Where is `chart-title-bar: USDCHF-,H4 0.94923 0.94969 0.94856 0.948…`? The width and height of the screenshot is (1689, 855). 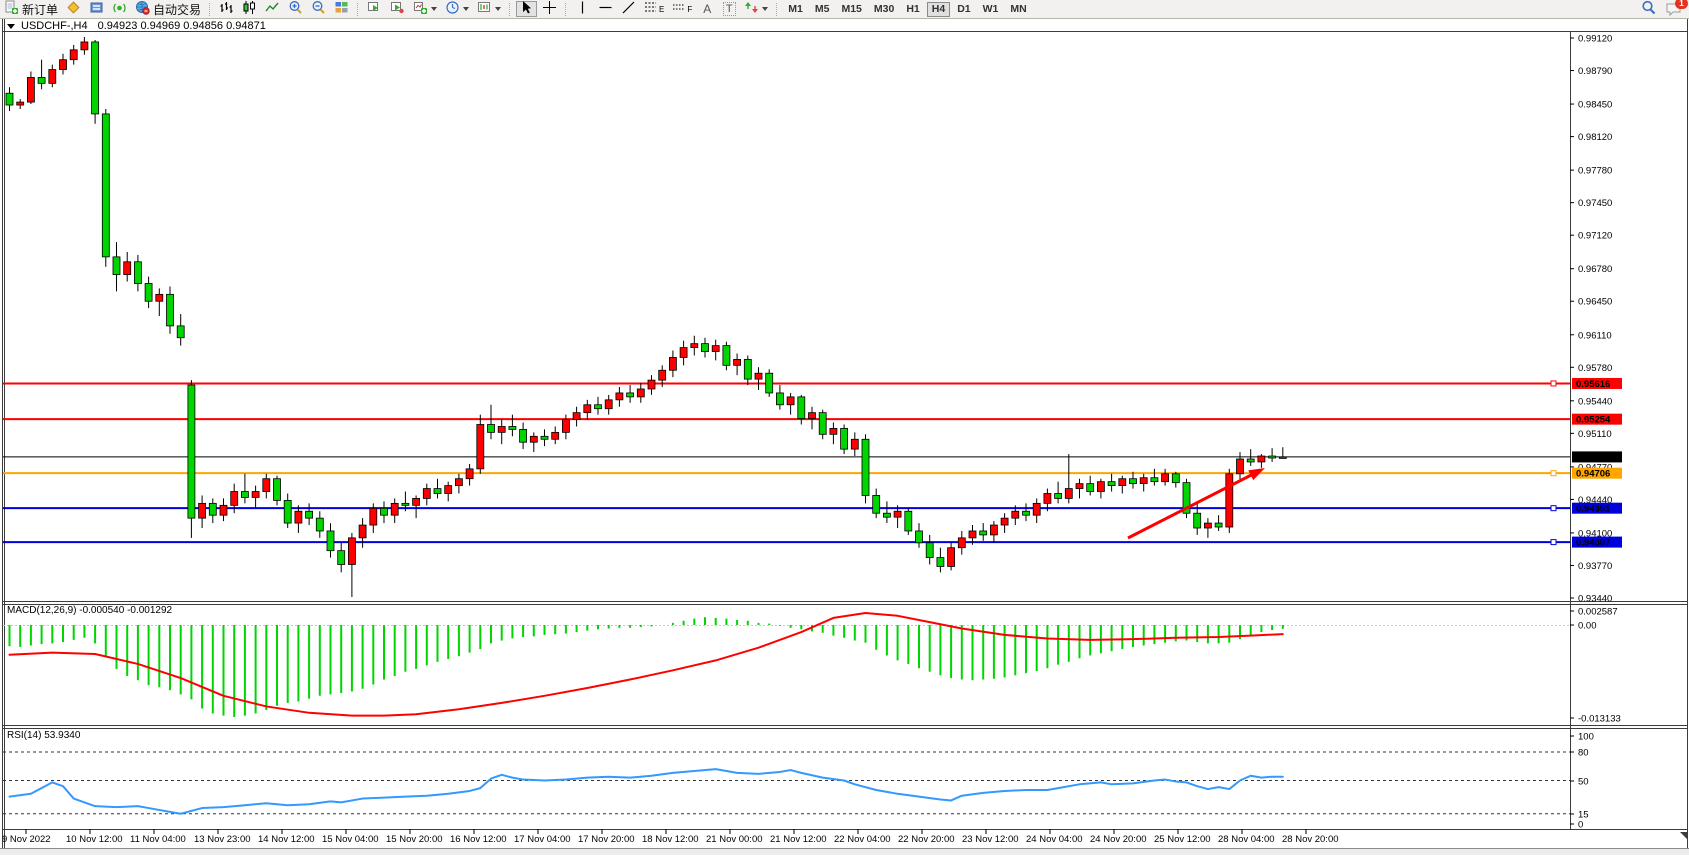 chart-title-bar: USDCHF-,H4 0.94923 0.94969 0.94856 0.948… is located at coordinates (136, 26).